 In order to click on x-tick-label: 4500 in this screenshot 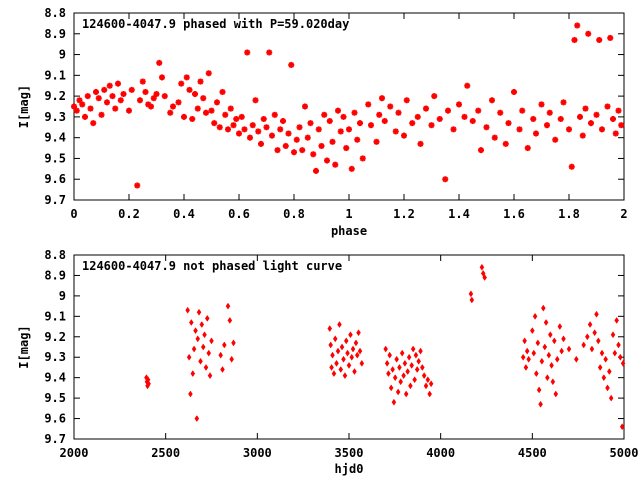, I will do `click(532, 453)`.